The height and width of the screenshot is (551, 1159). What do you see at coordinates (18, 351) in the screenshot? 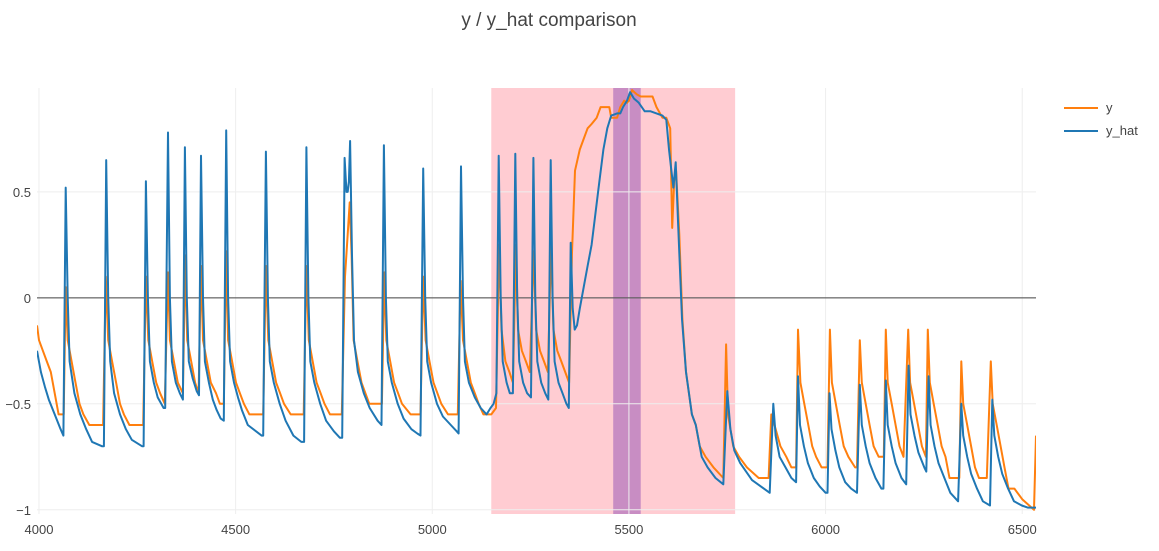
I see `y-axis-ticks: −1 −0.5 0 0.5` at bounding box center [18, 351].